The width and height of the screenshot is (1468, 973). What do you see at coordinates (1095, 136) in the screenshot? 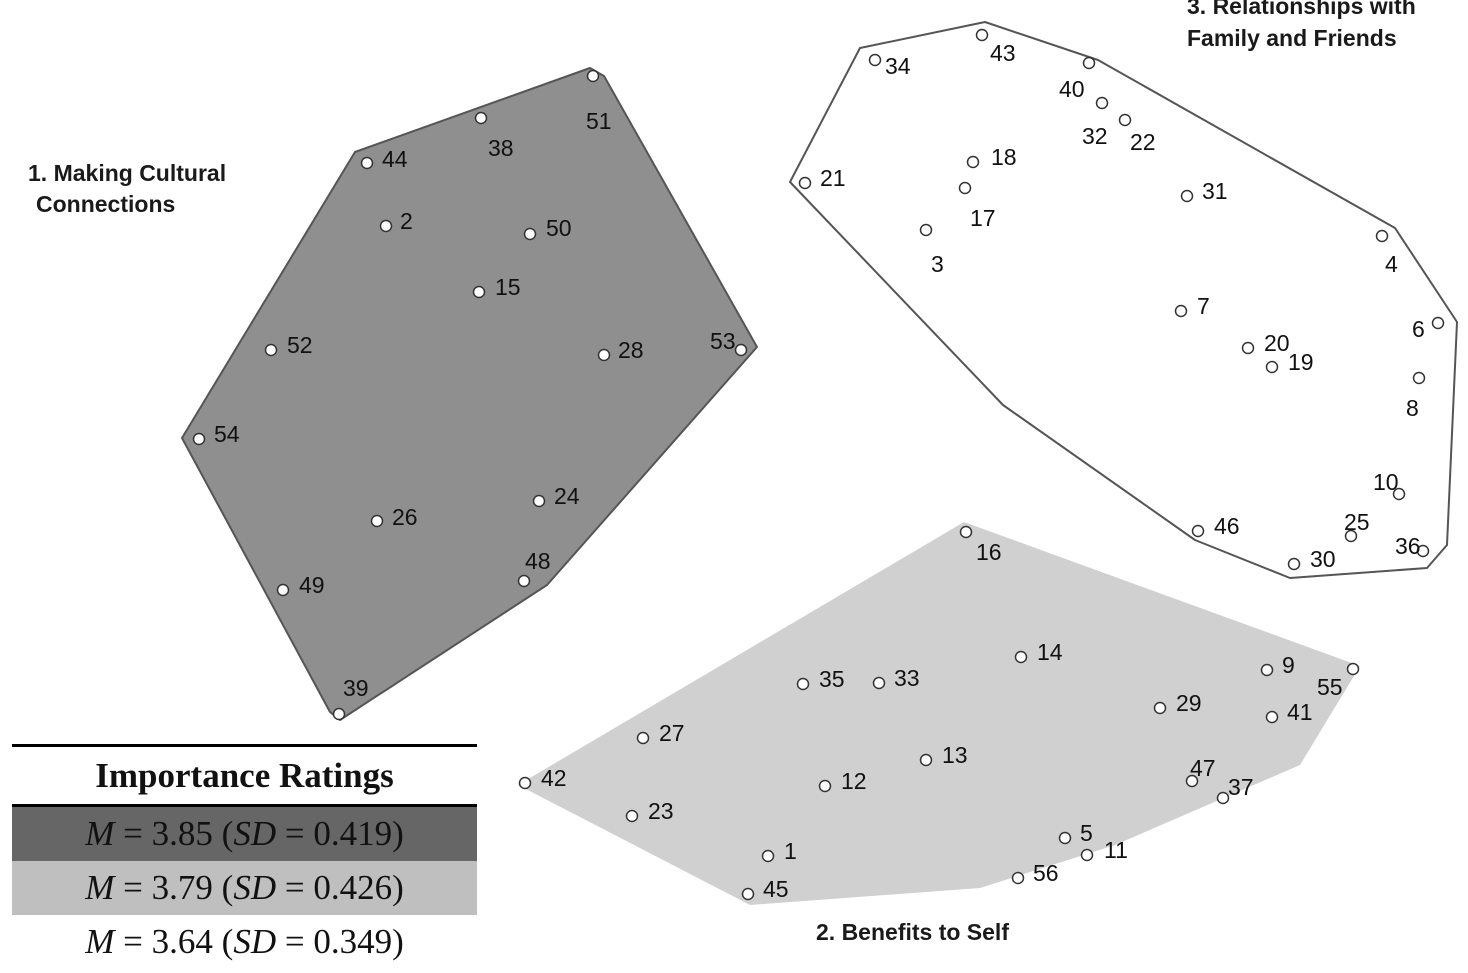
I see `statement-label-32: 32` at bounding box center [1095, 136].